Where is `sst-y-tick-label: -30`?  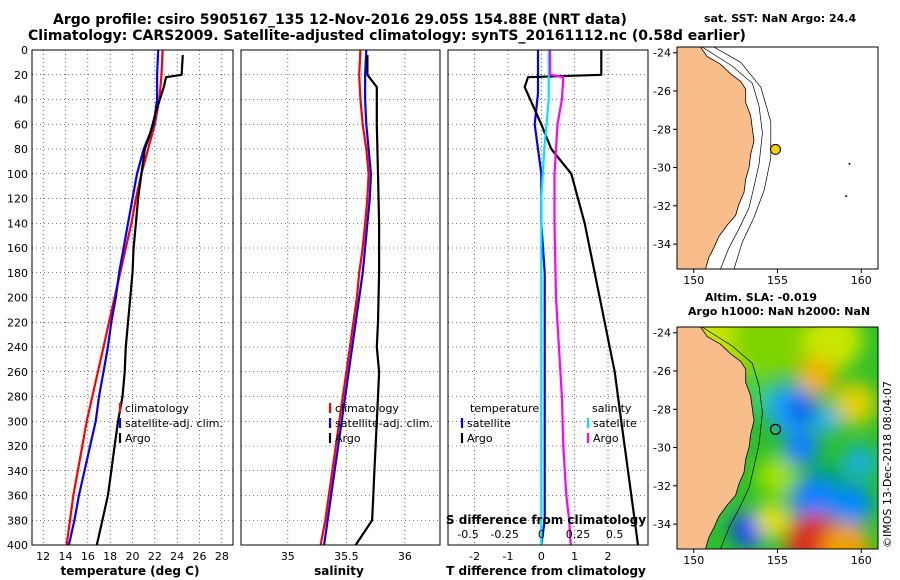
sst-y-tick-label: -30 is located at coordinates (662, 168).